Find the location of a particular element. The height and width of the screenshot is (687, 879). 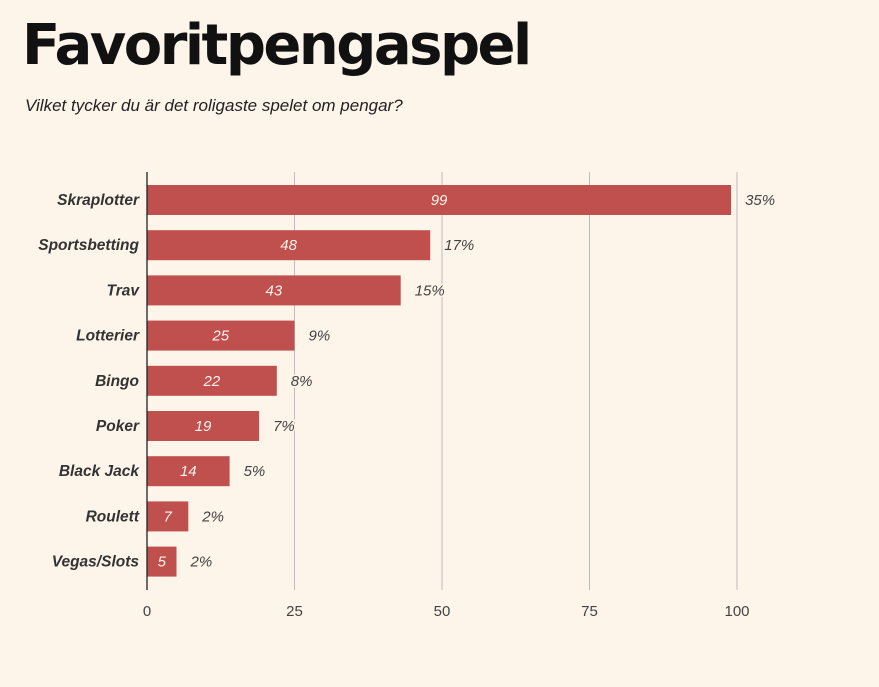

x-tick-label: 25 is located at coordinates (294, 611).